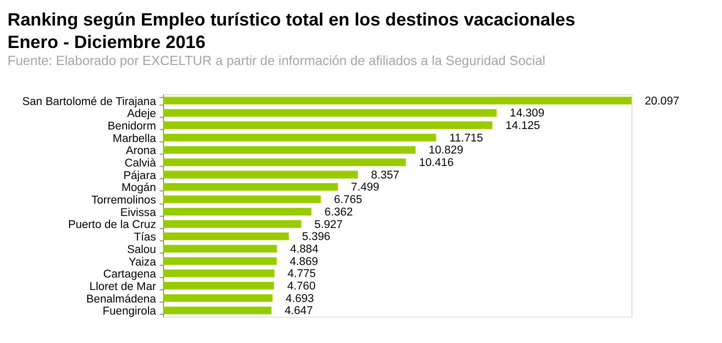  Describe the element at coordinates (129, 312) in the screenshot. I see `y-tick-label: Fuengirola` at that location.